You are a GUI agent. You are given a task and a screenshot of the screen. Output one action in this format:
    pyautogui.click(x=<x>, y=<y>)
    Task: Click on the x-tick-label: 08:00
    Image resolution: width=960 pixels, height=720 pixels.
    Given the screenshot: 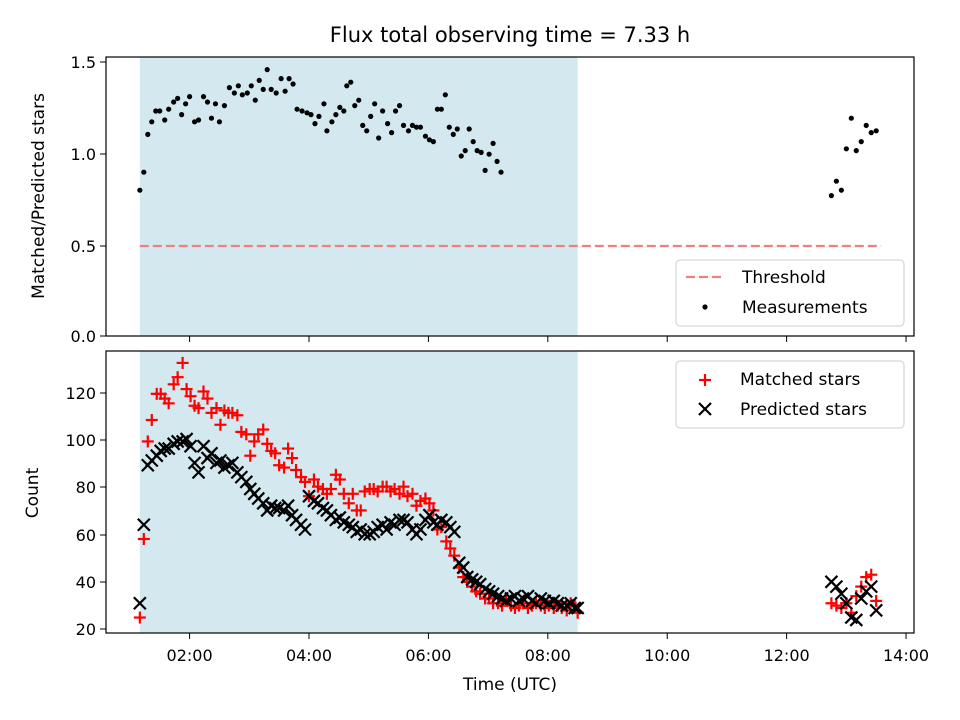 What is the action you would take?
    pyautogui.click(x=548, y=655)
    